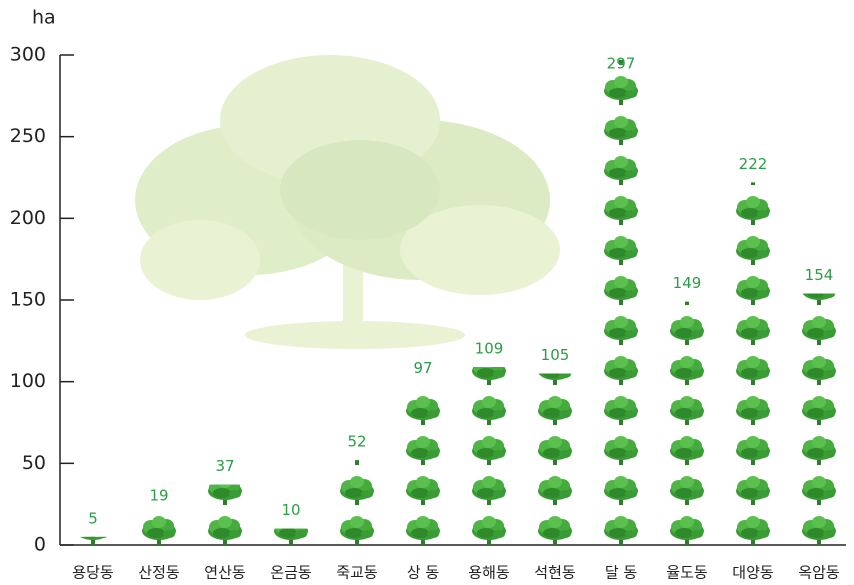 This screenshot has height=585, width=854. Describe the element at coordinates (621, 573) in the screenshot. I see `x-tick-label: 달 동` at that location.